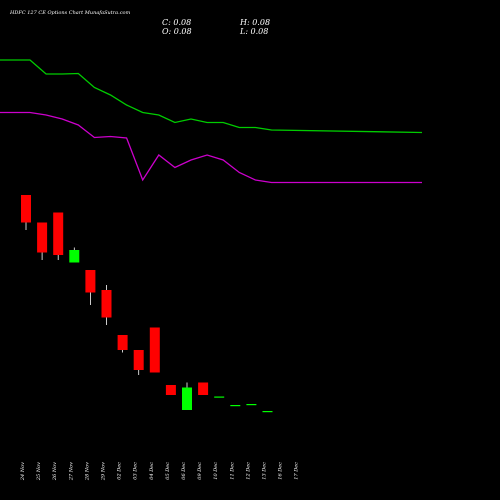 Image resolution: width=500 pixels, height=500 pixels. I want to click on ohlc-left: C: 0.08 O: 0.08, so click(177, 27).